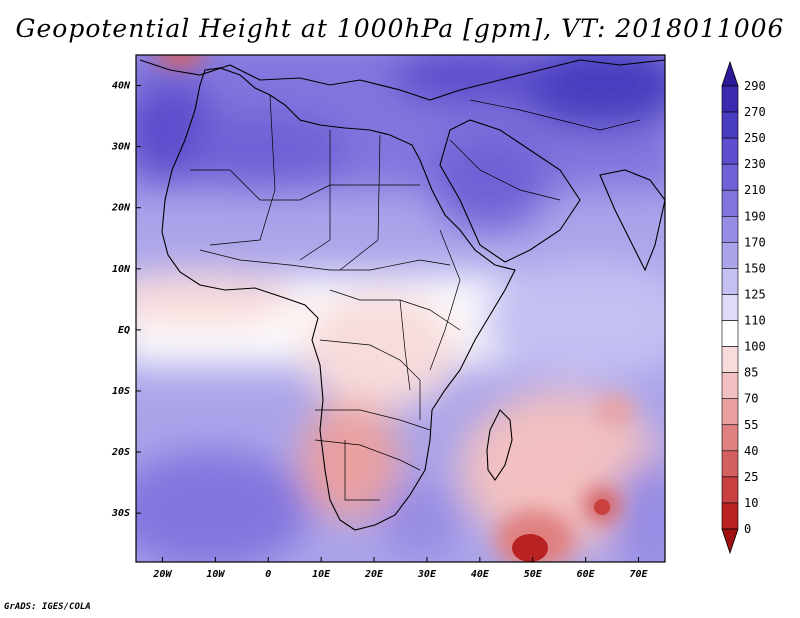 The height and width of the screenshot is (618, 800). What do you see at coordinates (121, 391) in the screenshot?
I see `lat-tick-label: 10S` at bounding box center [121, 391].